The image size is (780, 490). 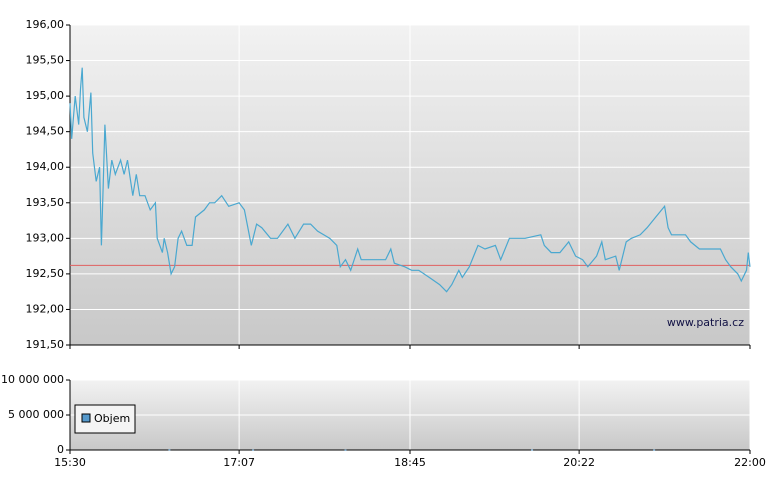 What do you see at coordinates (750, 462) in the screenshot?
I see `x-tick-label: 22:00` at bounding box center [750, 462].